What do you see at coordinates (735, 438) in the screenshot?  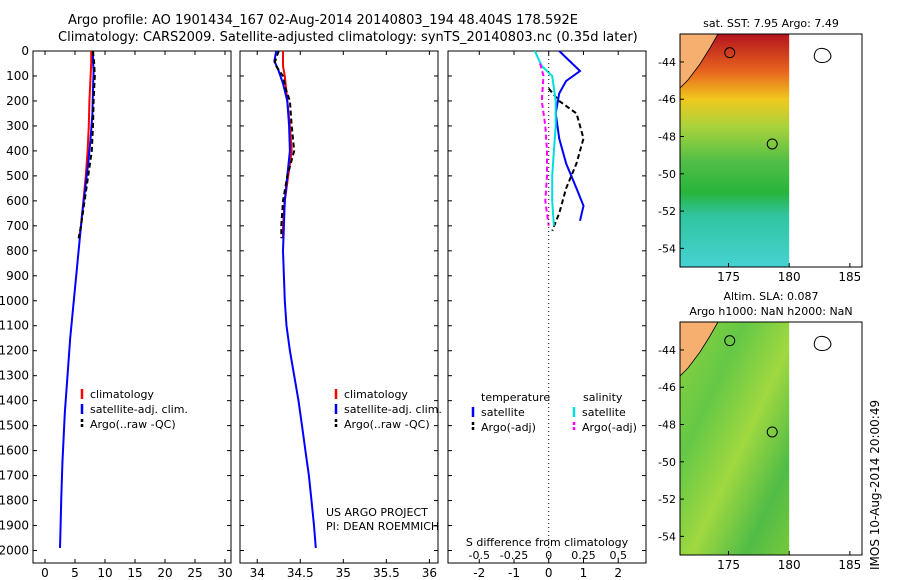 I see `sla-map-data-field` at bounding box center [735, 438].